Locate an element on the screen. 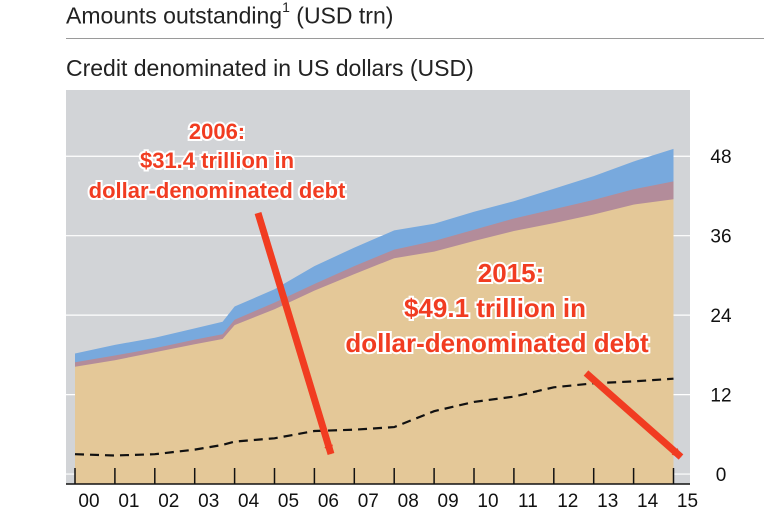 The image size is (764, 514). x-tick-label-01: 01 is located at coordinates (128, 501).